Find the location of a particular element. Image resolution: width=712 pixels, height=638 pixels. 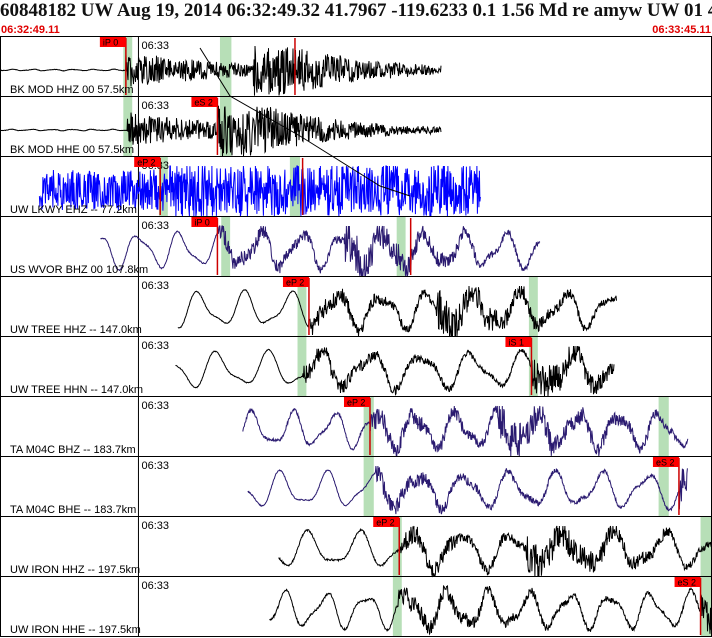

channel-label: BK MOD HHE 00 57.5km is located at coordinates (72, 150).